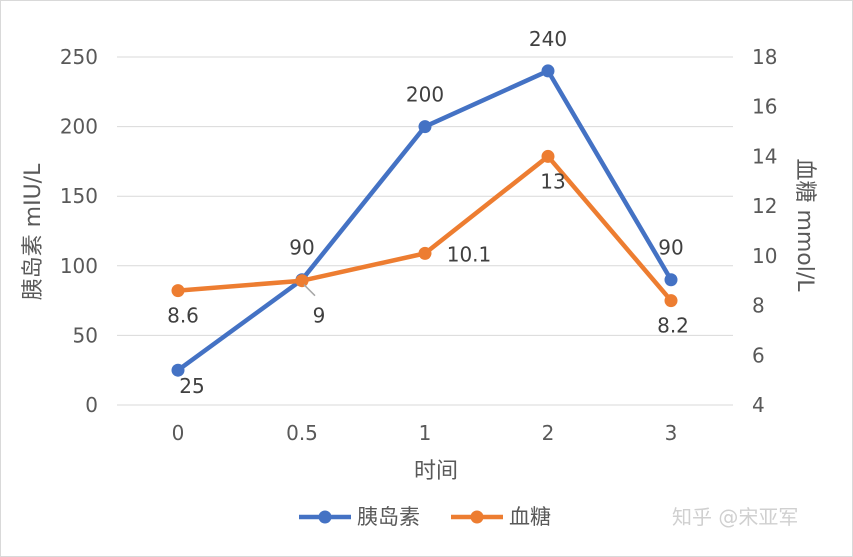 This screenshot has height=557, width=853. Describe the element at coordinates (436, 471) in the screenshot. I see `x-axis-title: 时间` at that location.